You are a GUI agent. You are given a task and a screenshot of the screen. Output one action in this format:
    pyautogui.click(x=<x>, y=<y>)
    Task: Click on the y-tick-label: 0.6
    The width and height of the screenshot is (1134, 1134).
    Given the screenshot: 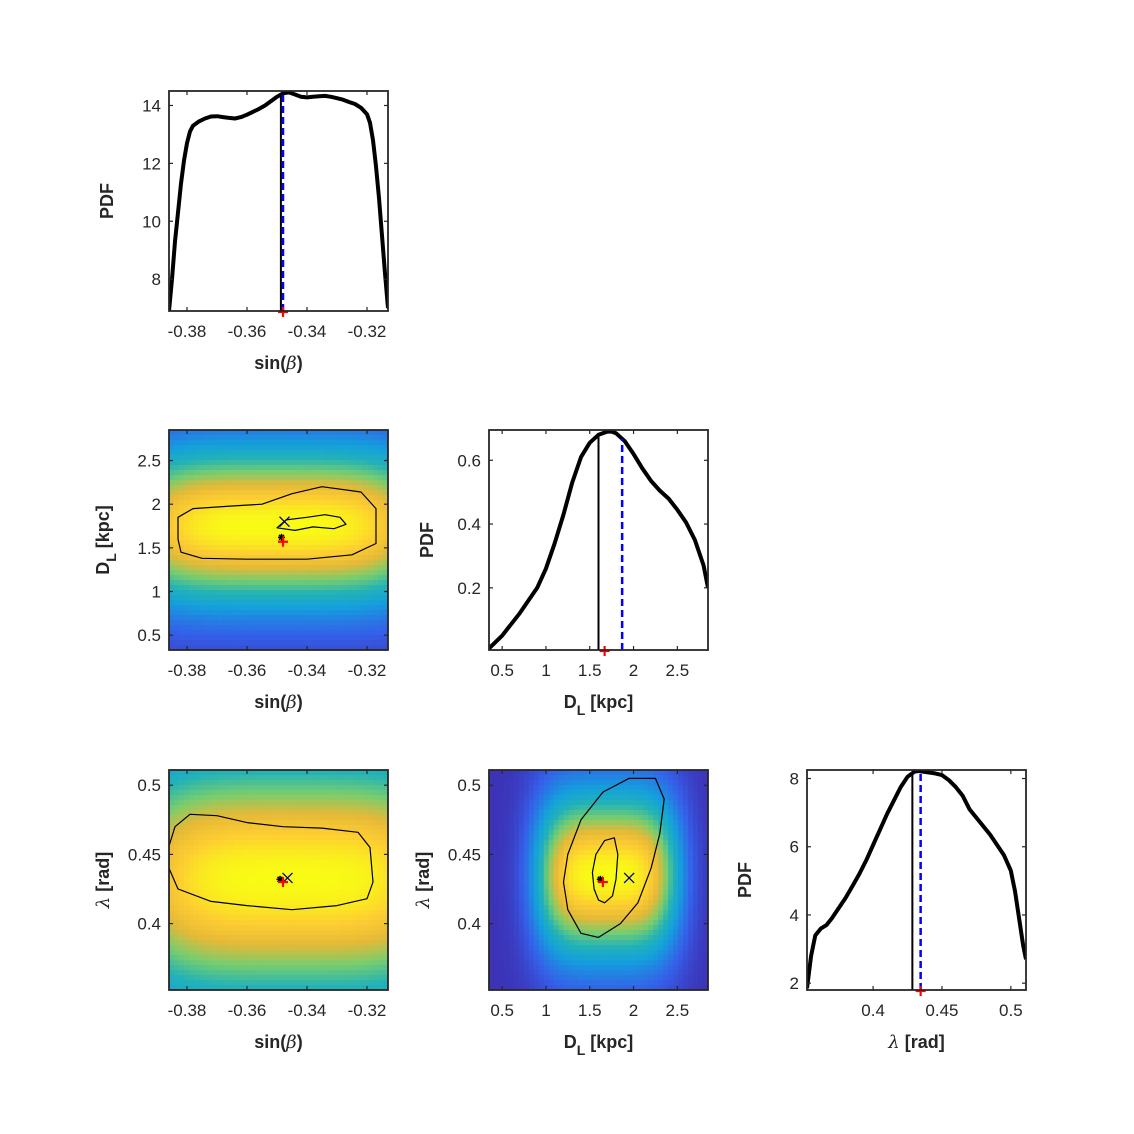 What is the action you would take?
    pyautogui.click(x=469, y=460)
    